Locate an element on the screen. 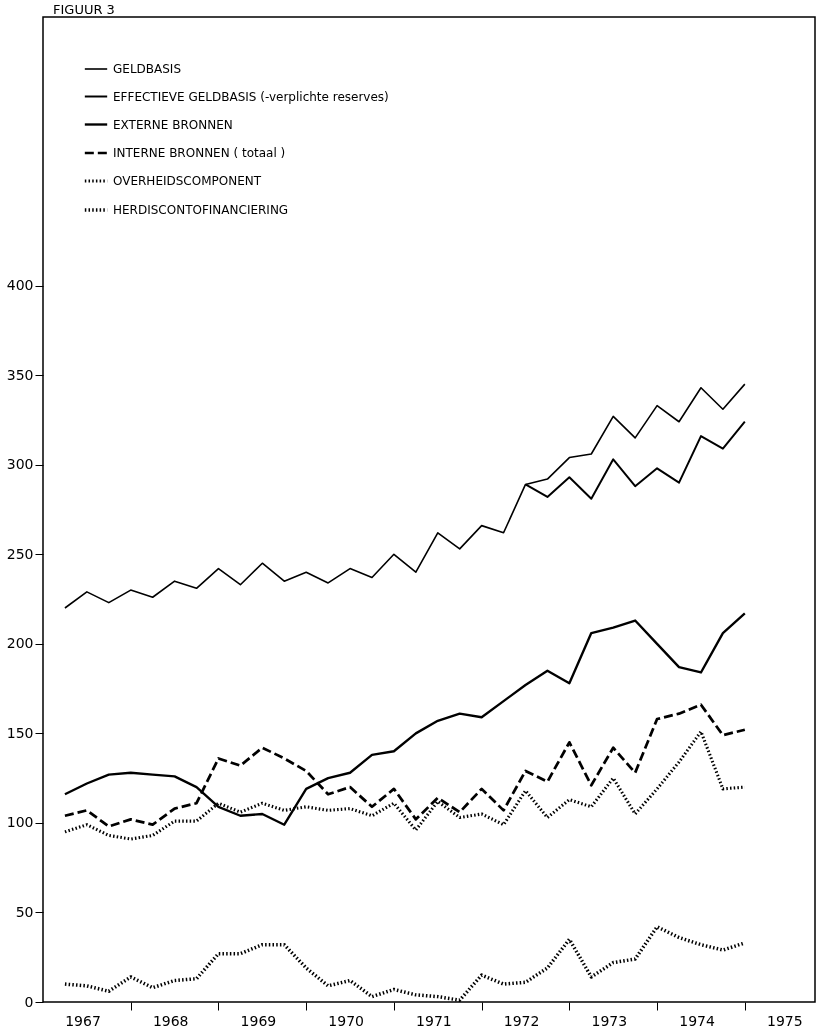  legend-label: OVERHEIDSCOMPONENT is located at coordinates (187, 181).